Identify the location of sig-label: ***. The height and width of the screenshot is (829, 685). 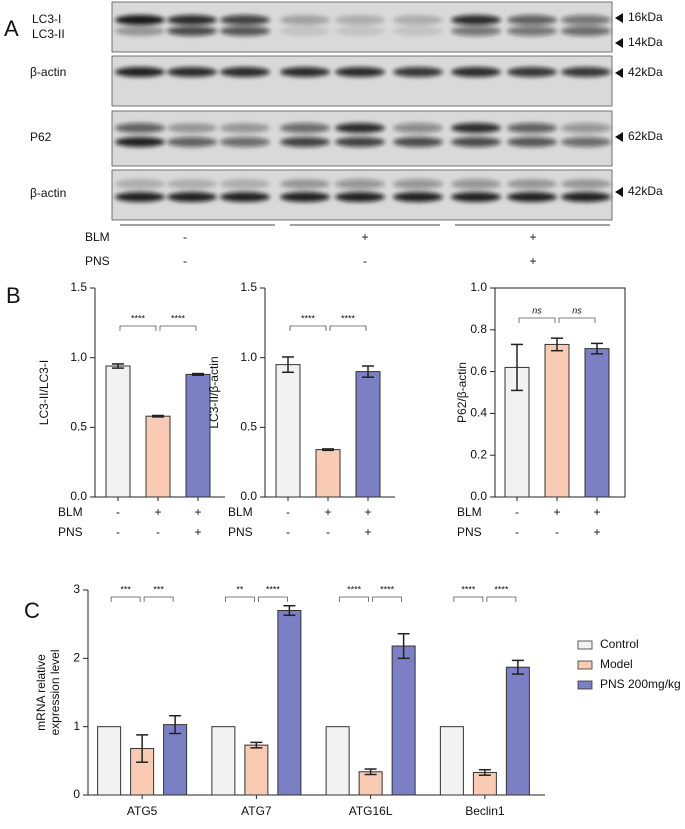
(125, 589).